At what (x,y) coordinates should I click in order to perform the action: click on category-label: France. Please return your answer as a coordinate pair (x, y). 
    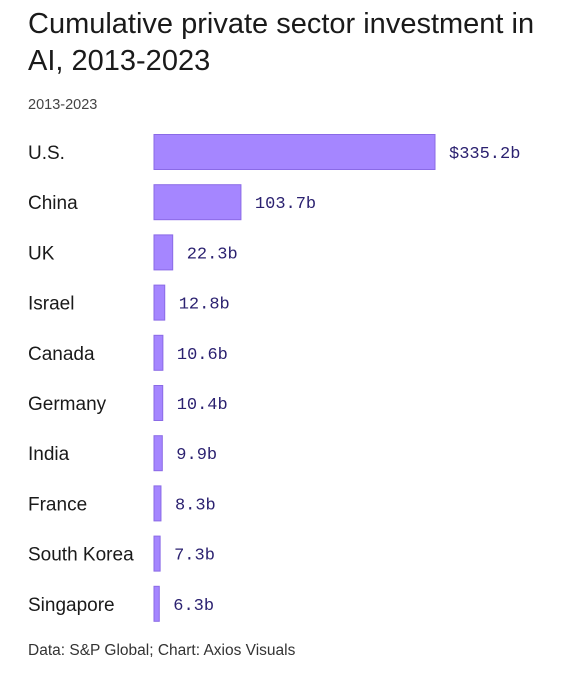
    Looking at the image, I should click on (57, 504).